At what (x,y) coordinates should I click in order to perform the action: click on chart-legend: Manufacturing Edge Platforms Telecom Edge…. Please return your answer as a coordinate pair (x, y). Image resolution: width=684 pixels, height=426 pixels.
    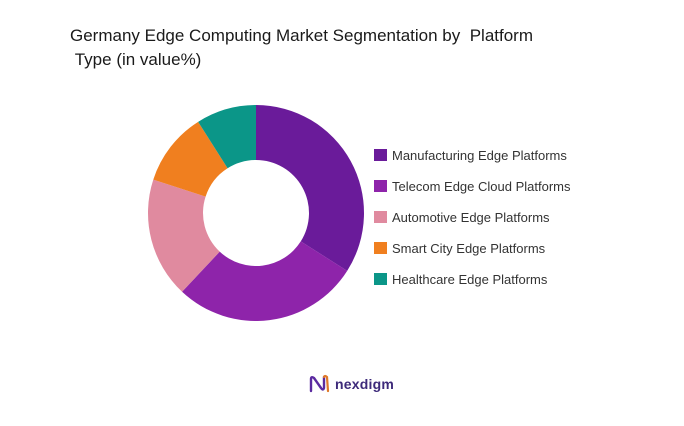
    Looking at the image, I should click on (472, 217).